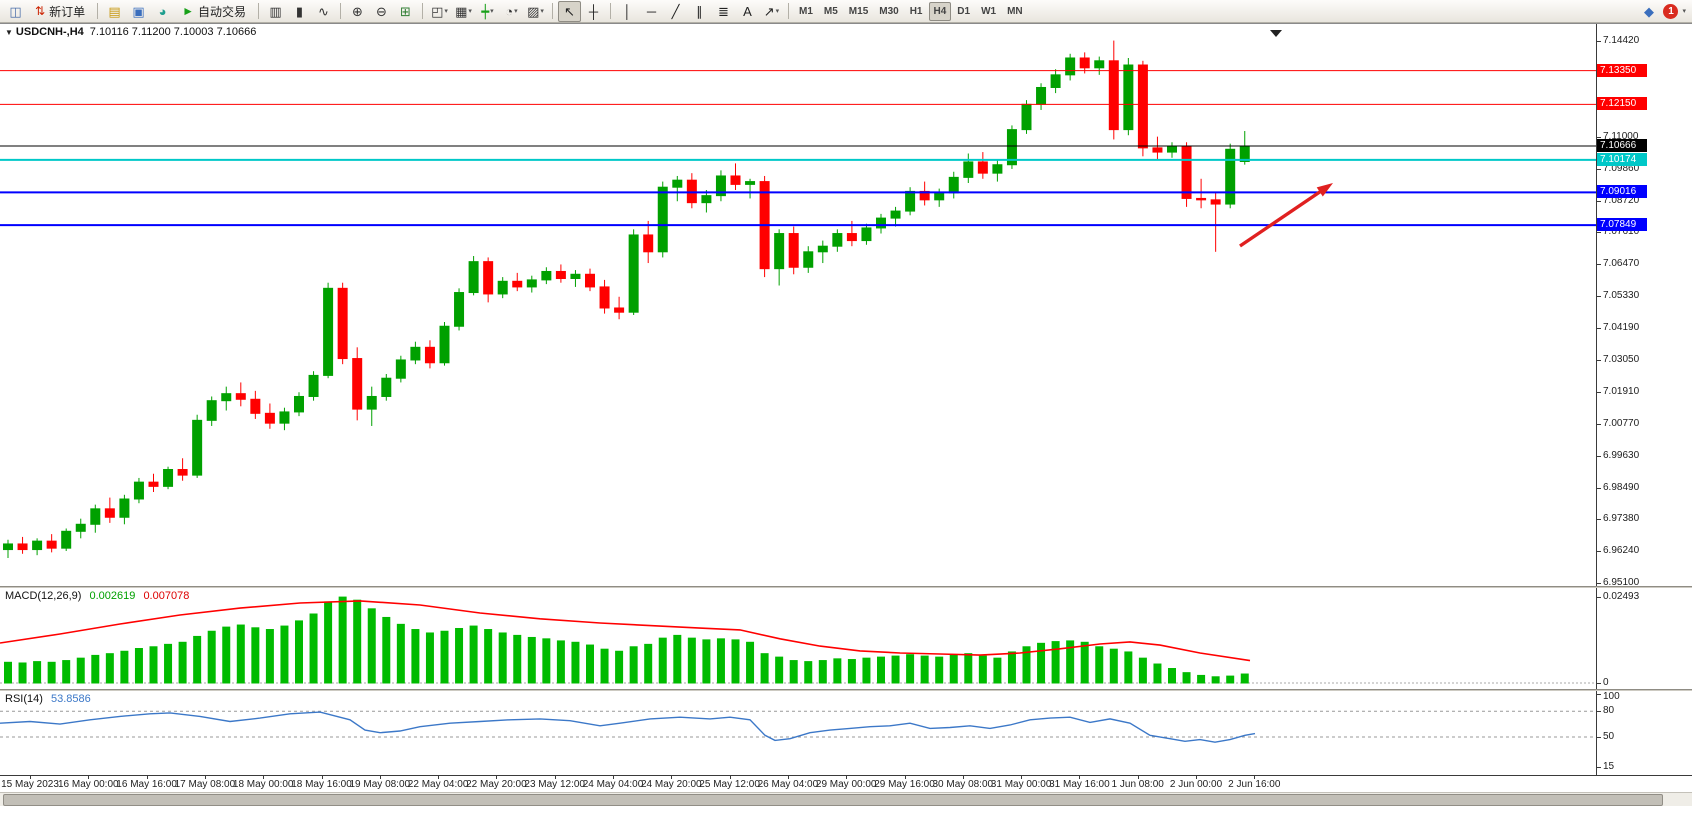 The image size is (1692, 839). Describe the element at coordinates (1671, 11) in the screenshot. I see `notification-badge: 1` at that location.